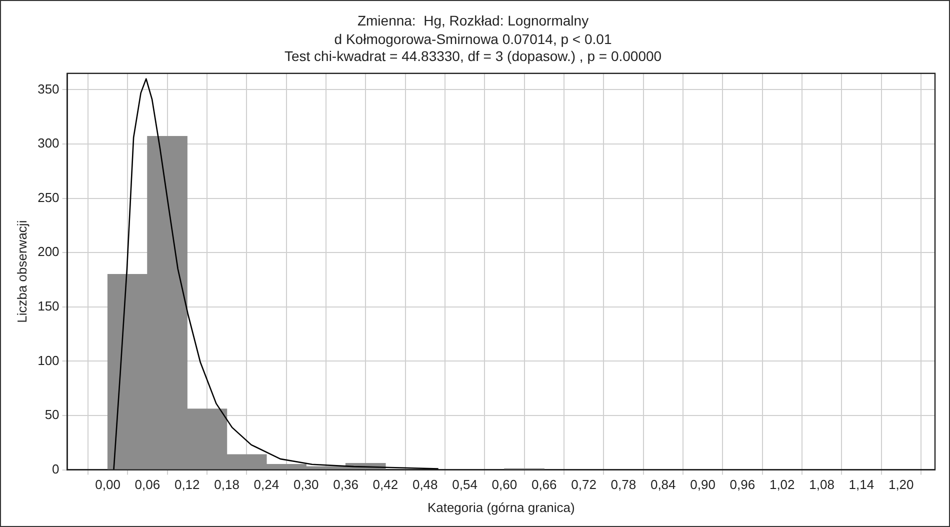 The image size is (950, 527). What do you see at coordinates (385, 484) in the screenshot?
I see `x-tick-label: 0,42` at bounding box center [385, 484].